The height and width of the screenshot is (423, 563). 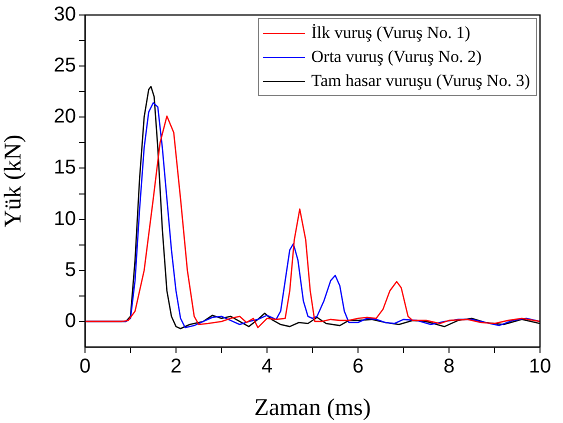 What do you see at coordinates (65, 219) in the screenshot?
I see `y-tick-label: 10` at bounding box center [65, 219].